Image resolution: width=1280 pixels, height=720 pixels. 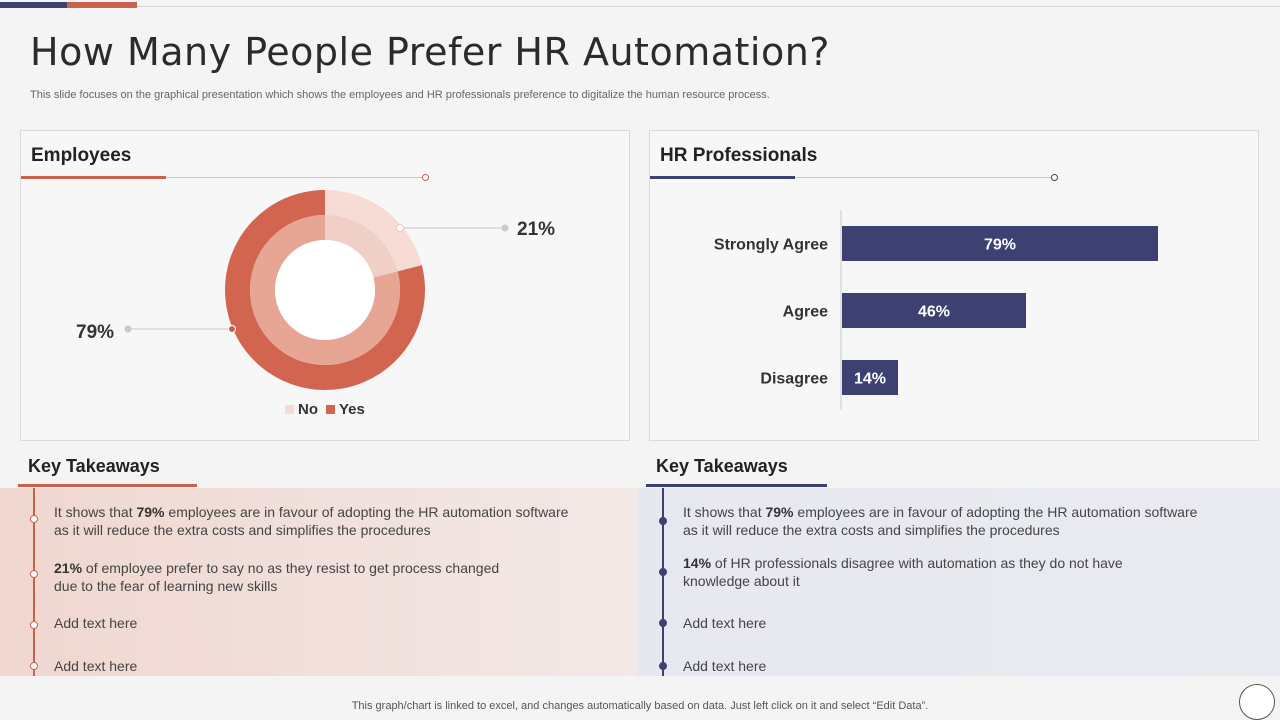 I want to click on legend-yes: Yes, so click(x=345, y=409).